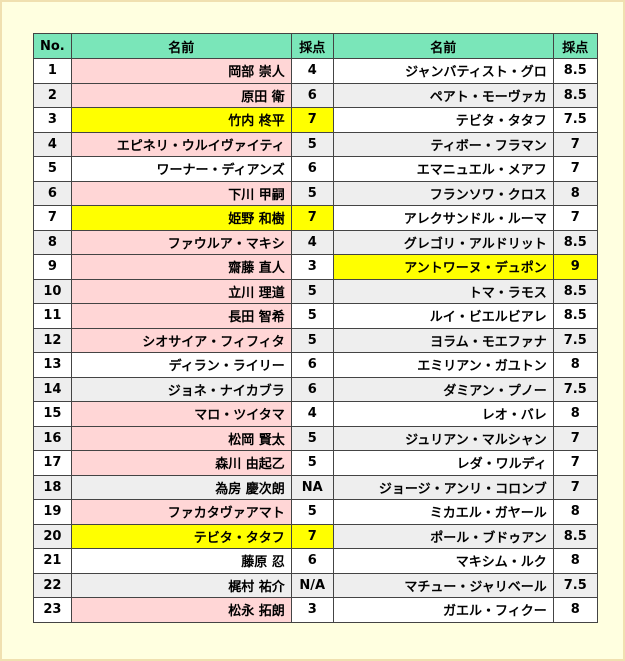 The width and height of the screenshot is (625, 661). I want to click on right-name: テビタ・タタフ, so click(443, 120).